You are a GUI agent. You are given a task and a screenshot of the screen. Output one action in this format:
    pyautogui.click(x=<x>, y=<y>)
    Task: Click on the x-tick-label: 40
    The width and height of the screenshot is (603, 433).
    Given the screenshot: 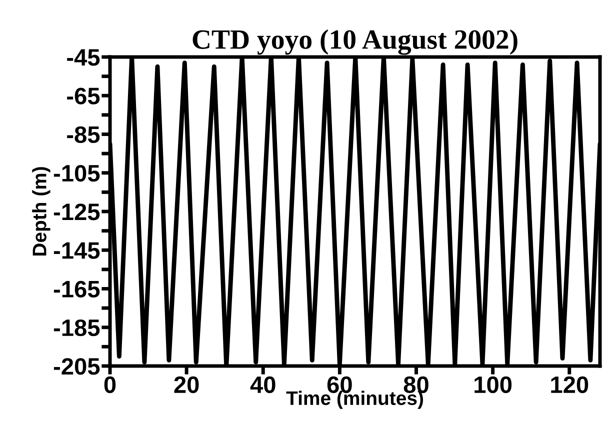 What is the action you would take?
    pyautogui.click(x=263, y=385)
    